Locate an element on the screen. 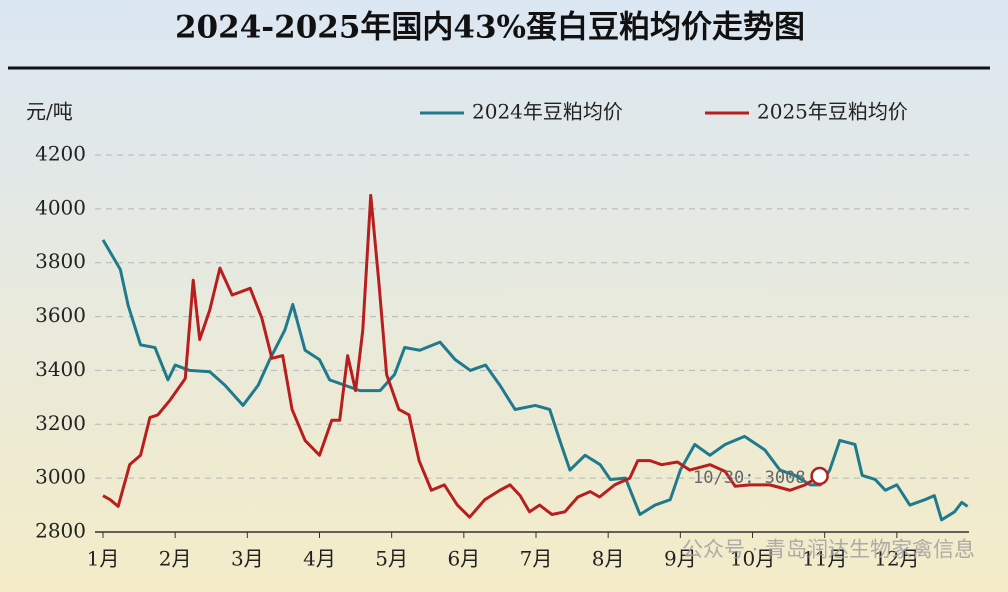 Image resolution: width=1008 pixels, height=592 pixels. y-tick-label: 3400 is located at coordinates (60, 369).